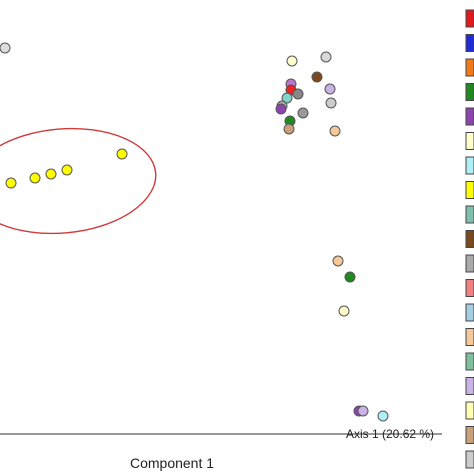  I want to click on cluster-ellipse-group, so click(78, 181).